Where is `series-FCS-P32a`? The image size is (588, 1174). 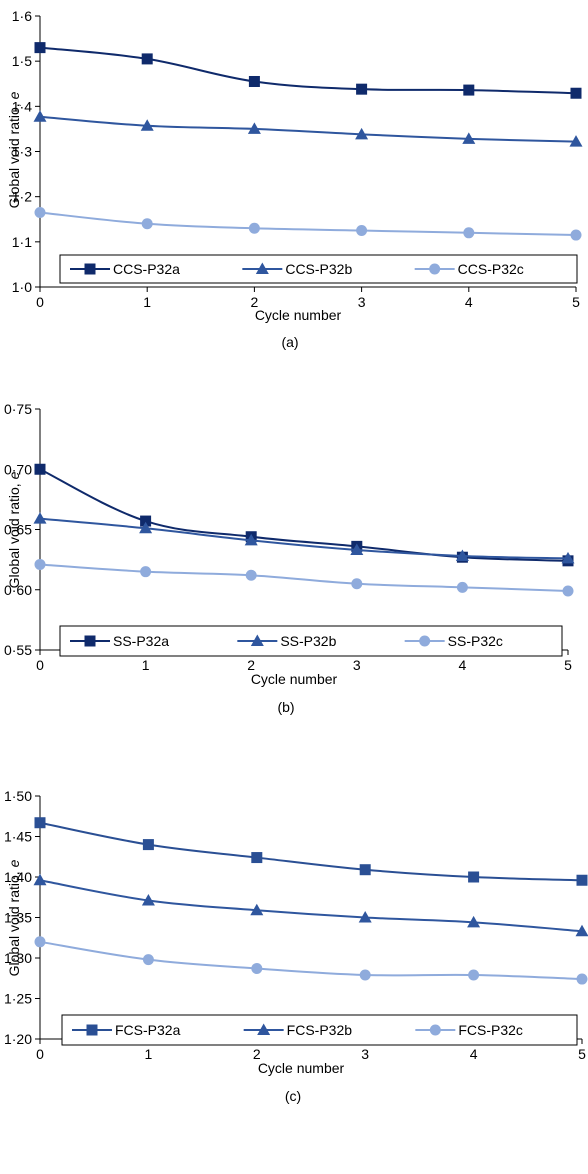 series-FCS-P32a is located at coordinates (311, 851).